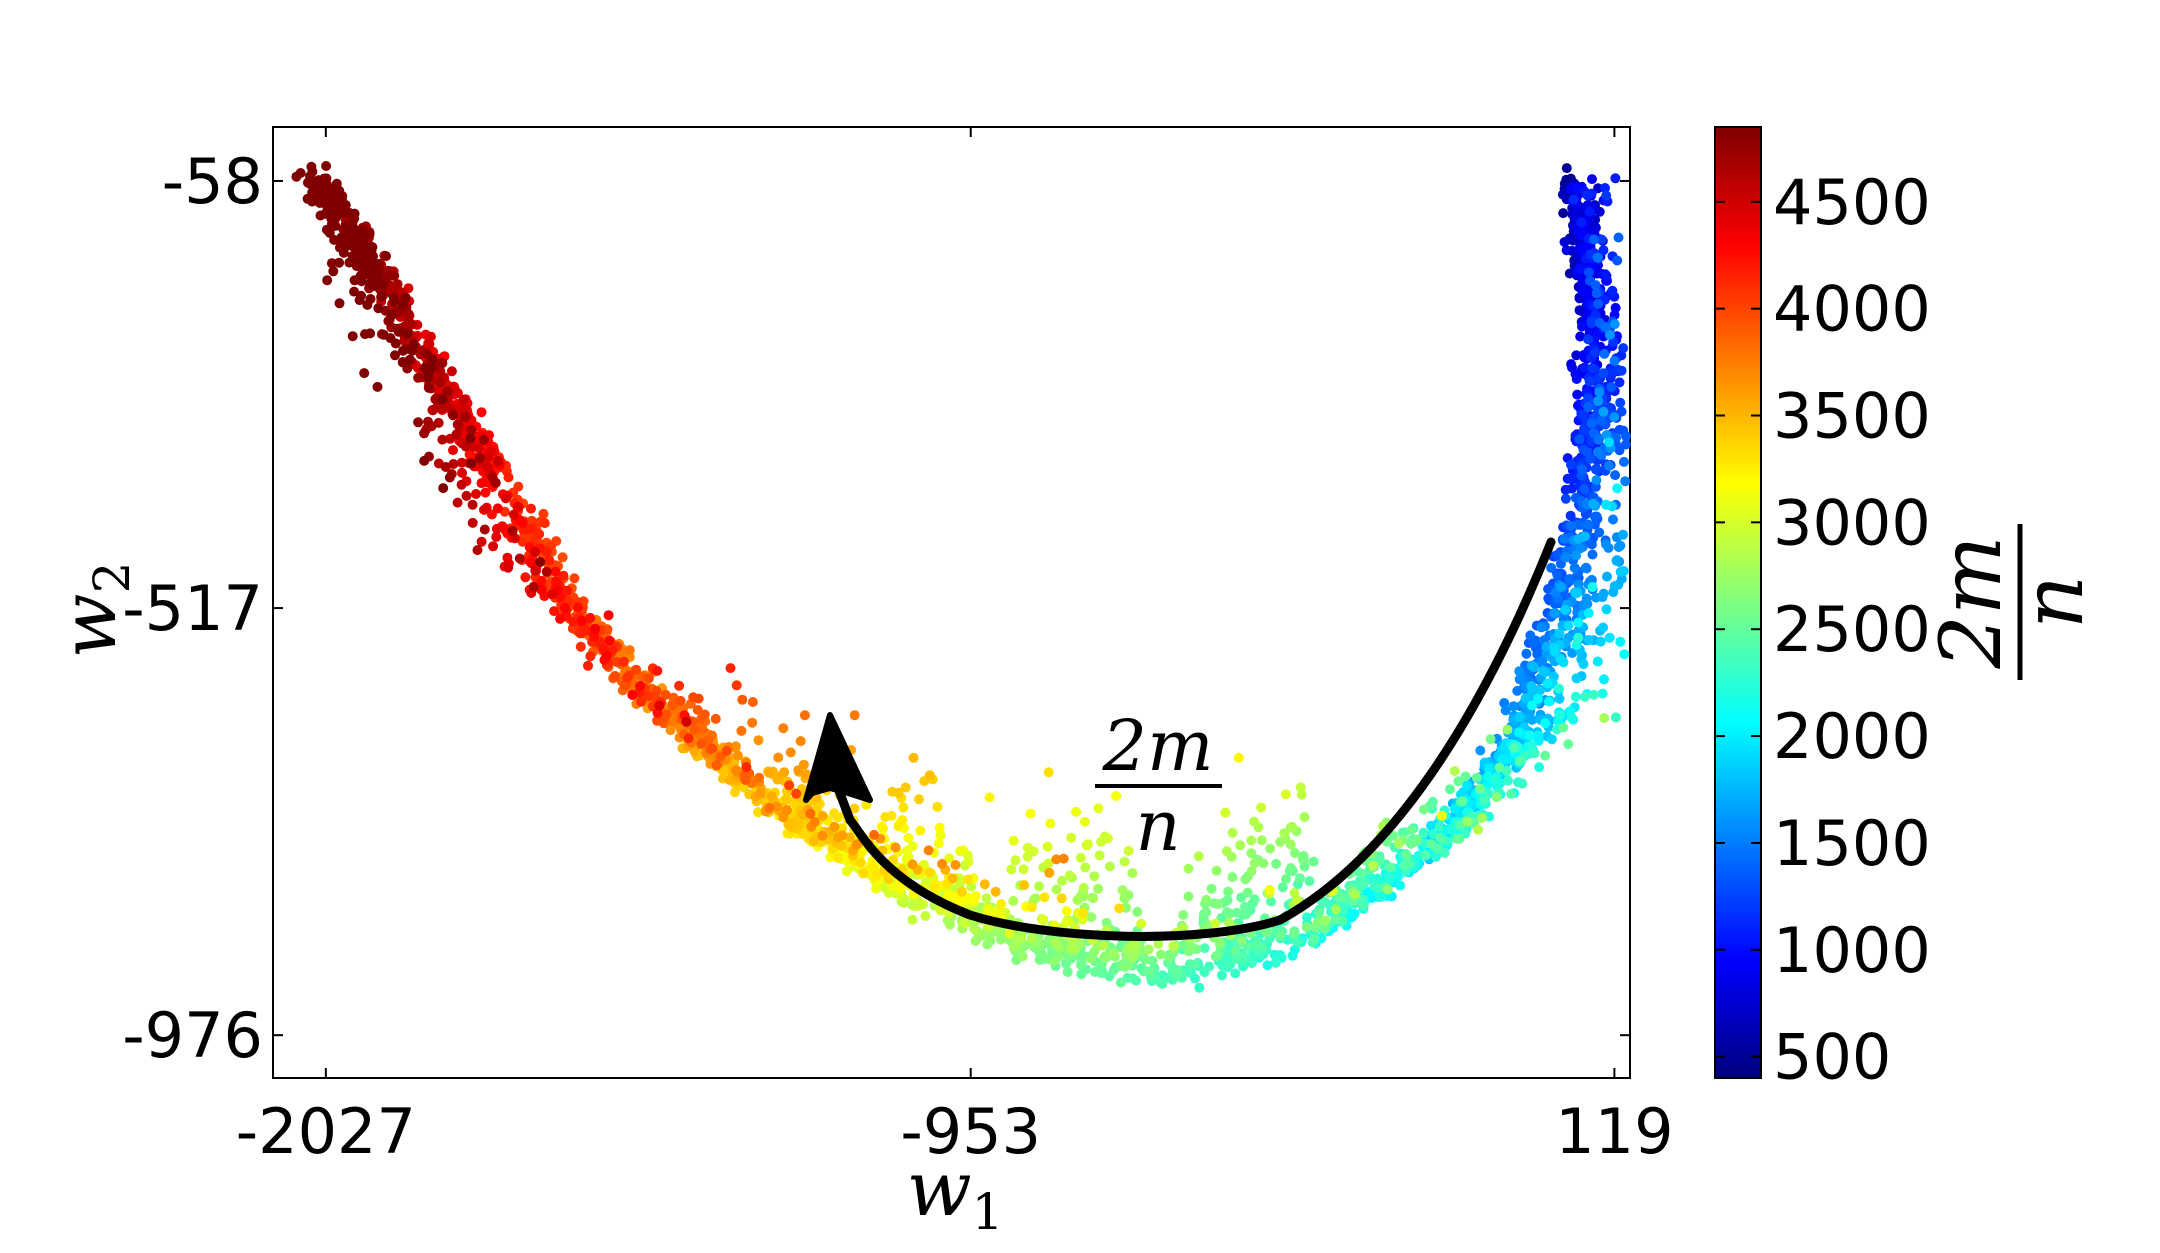  What do you see at coordinates (1852, 843) in the screenshot?
I see `colorbar-tick-label: 1500` at bounding box center [1852, 843].